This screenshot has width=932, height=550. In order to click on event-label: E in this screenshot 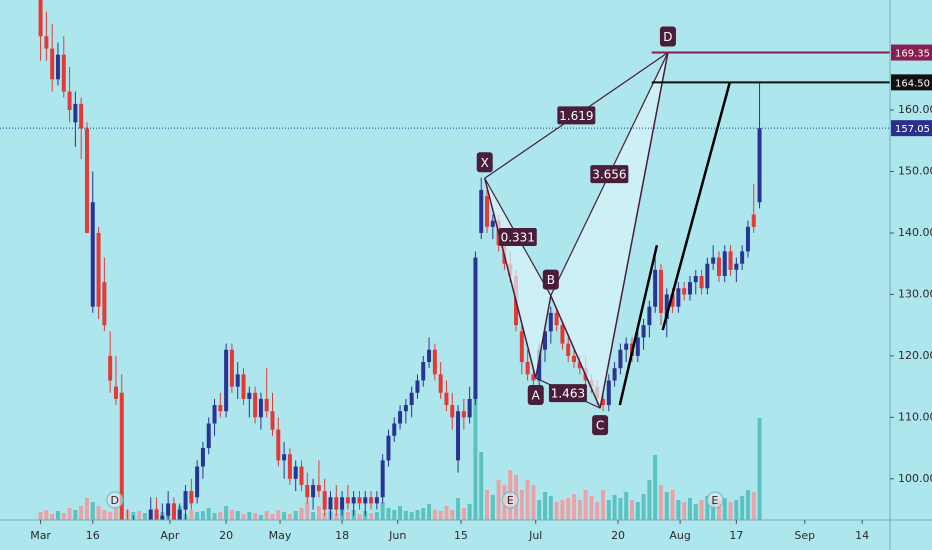, I will do `click(714, 500)`.